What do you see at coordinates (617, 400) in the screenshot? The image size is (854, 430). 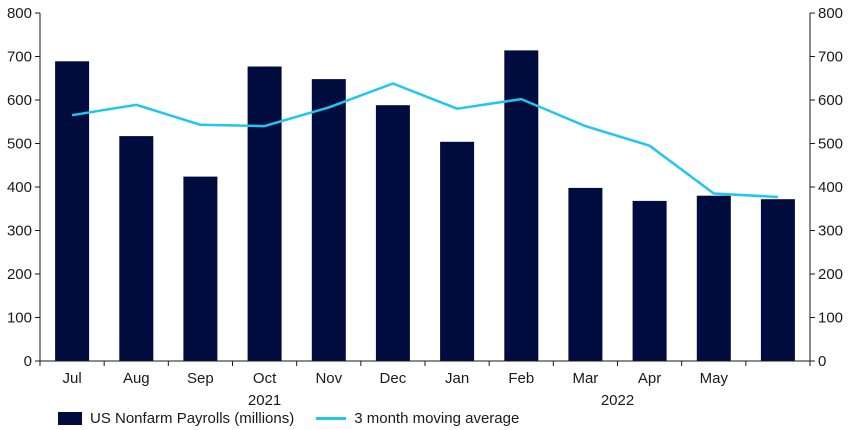 I see `year-label-2022: 2022` at bounding box center [617, 400].